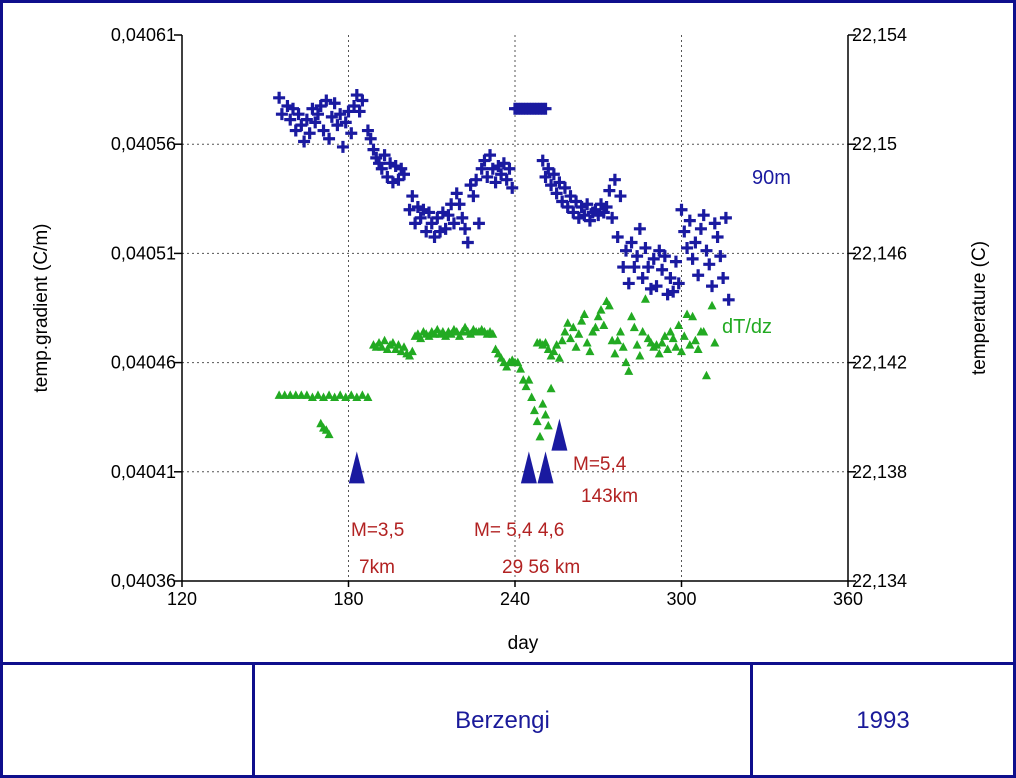 The height and width of the screenshot is (778, 1016). What do you see at coordinates (879, 363) in the screenshot?
I see `y-right-tick-label: 22,142` at bounding box center [879, 363].